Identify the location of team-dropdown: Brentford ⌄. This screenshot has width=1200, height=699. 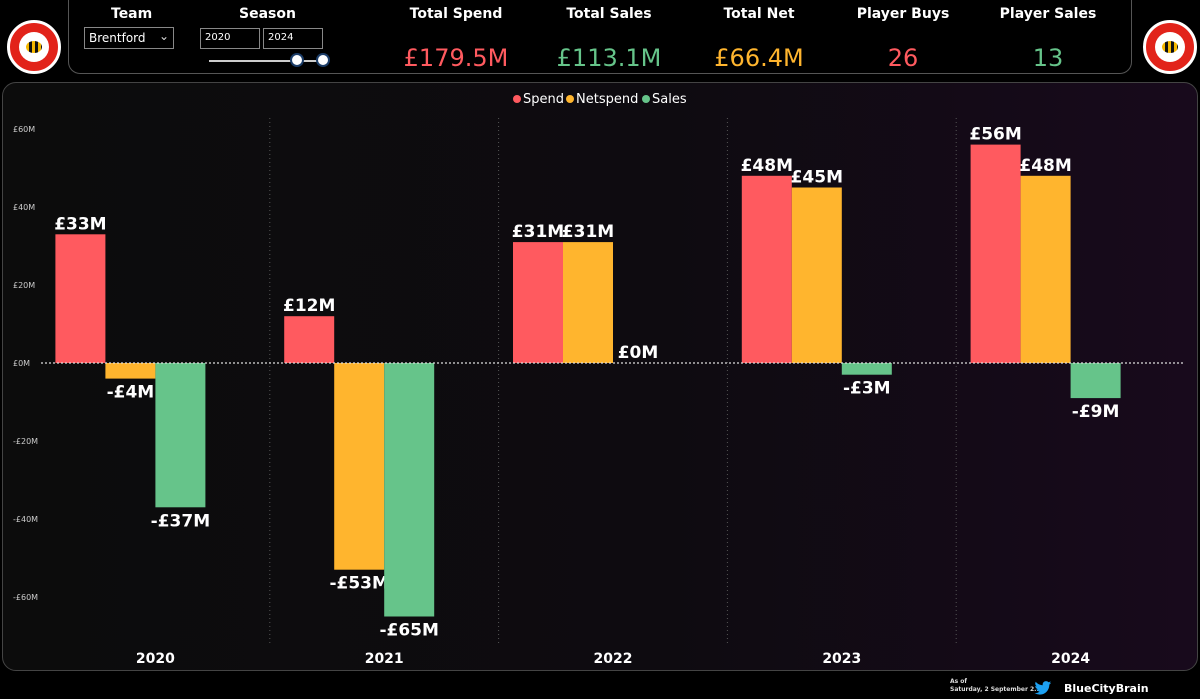
(129, 38).